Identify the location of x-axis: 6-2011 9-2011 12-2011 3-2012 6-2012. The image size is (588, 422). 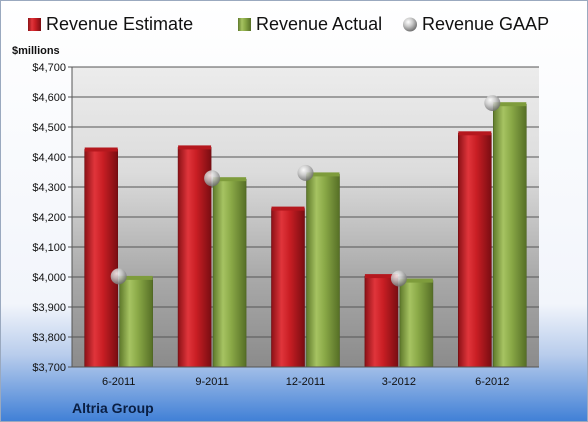
(305, 377).